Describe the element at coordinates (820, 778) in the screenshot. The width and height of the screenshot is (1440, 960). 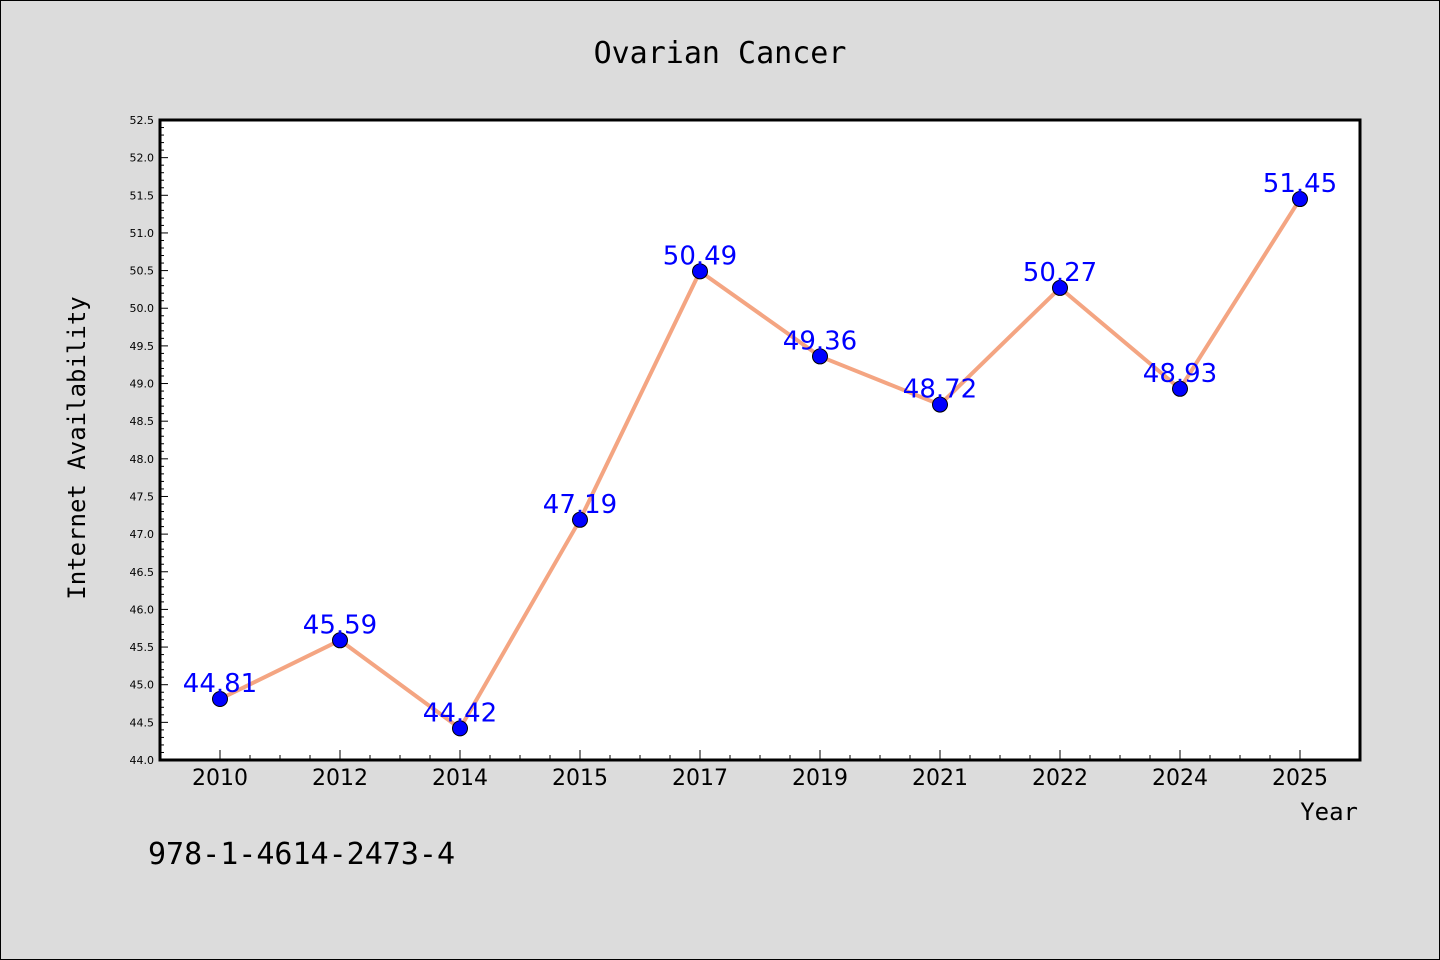
I see `x-tick-label: 2019` at that location.